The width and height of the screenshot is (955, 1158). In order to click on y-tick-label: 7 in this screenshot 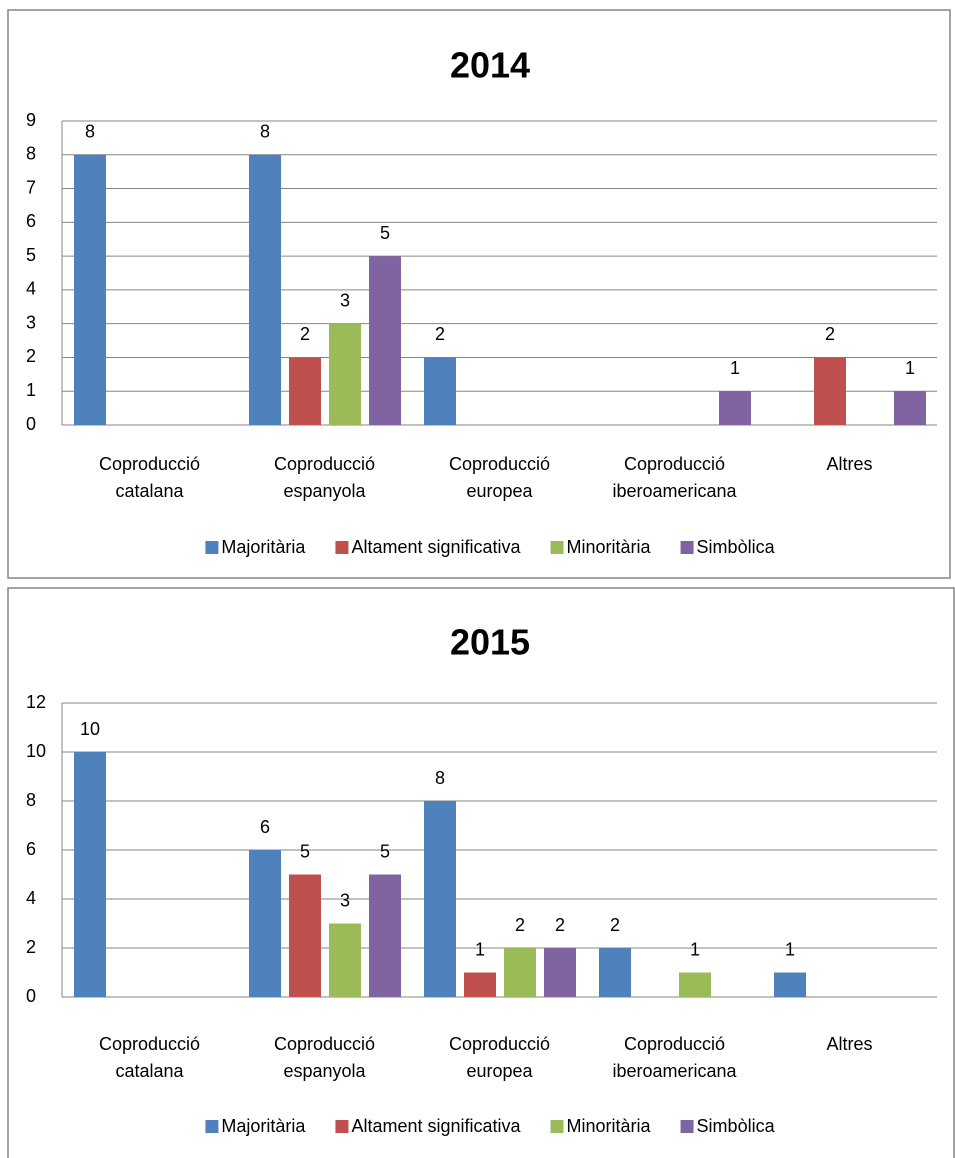, I will do `click(31, 187)`.